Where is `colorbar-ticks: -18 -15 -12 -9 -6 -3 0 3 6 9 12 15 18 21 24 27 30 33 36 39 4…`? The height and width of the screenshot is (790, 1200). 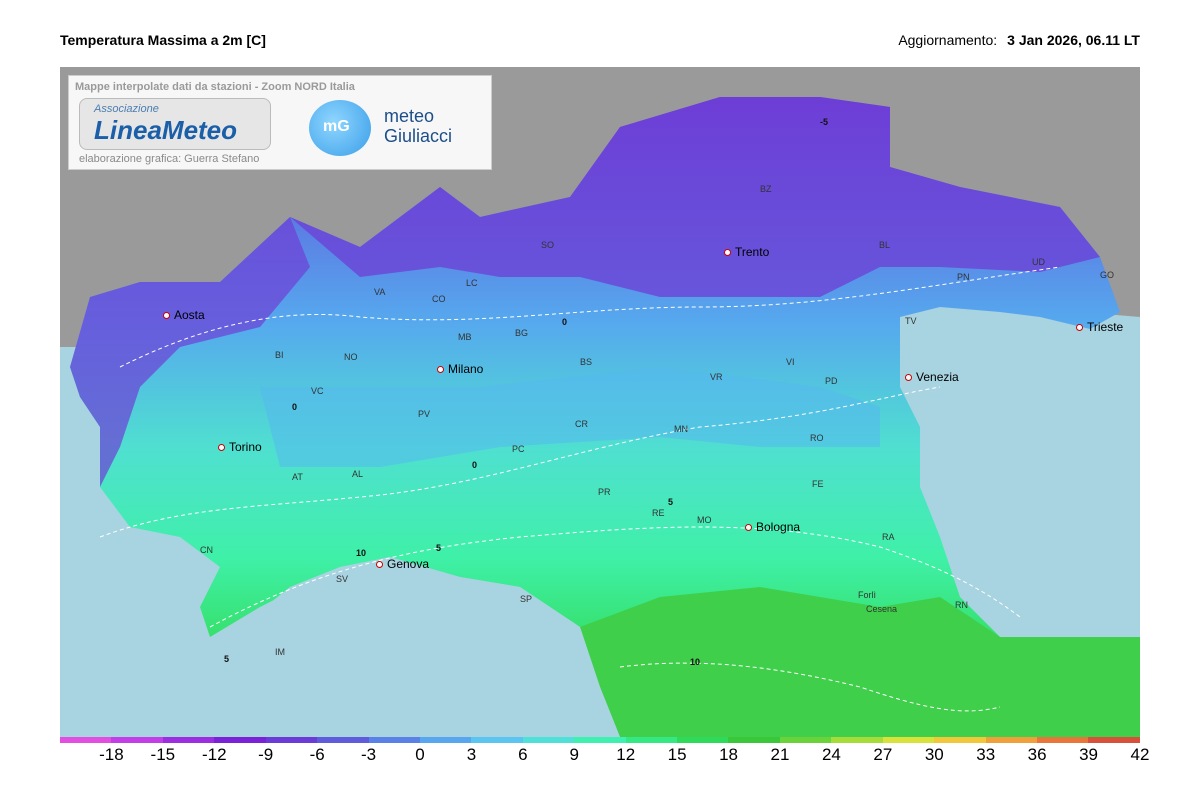
colorbar-ticks: -18 -15 -12 -9 -6 -3 0 3 6 9 12 15 18 21 24 27 30 33 36 39 4… is located at coordinates (604, 756).